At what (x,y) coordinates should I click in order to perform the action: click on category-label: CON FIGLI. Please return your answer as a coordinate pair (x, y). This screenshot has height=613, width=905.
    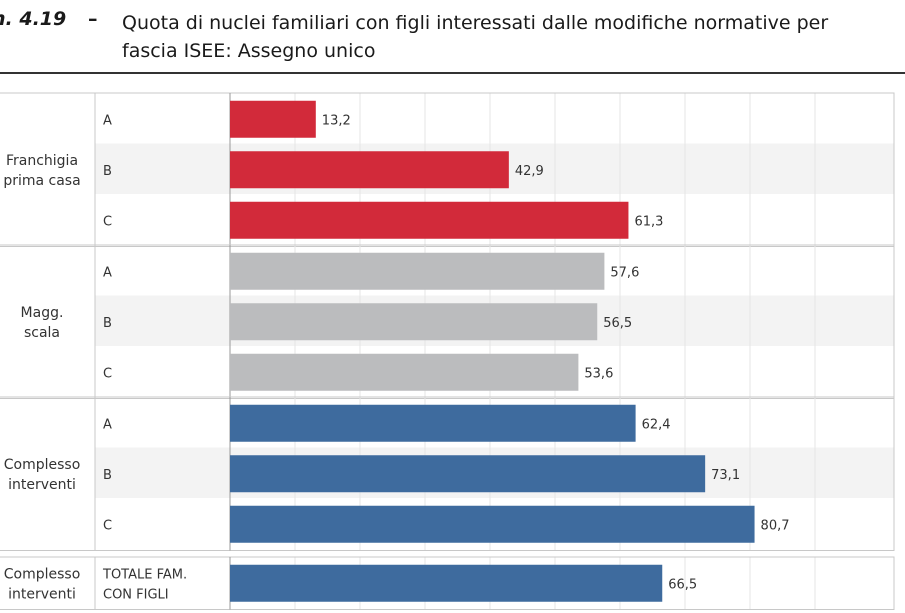
    Looking at the image, I should click on (136, 594).